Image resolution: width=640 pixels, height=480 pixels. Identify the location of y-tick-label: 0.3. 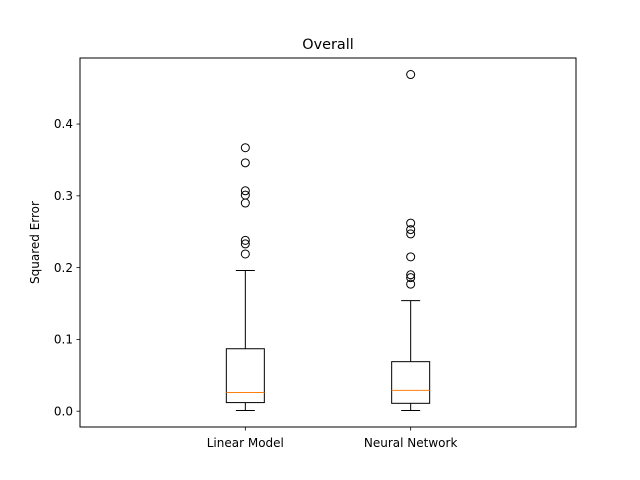
(63, 196).